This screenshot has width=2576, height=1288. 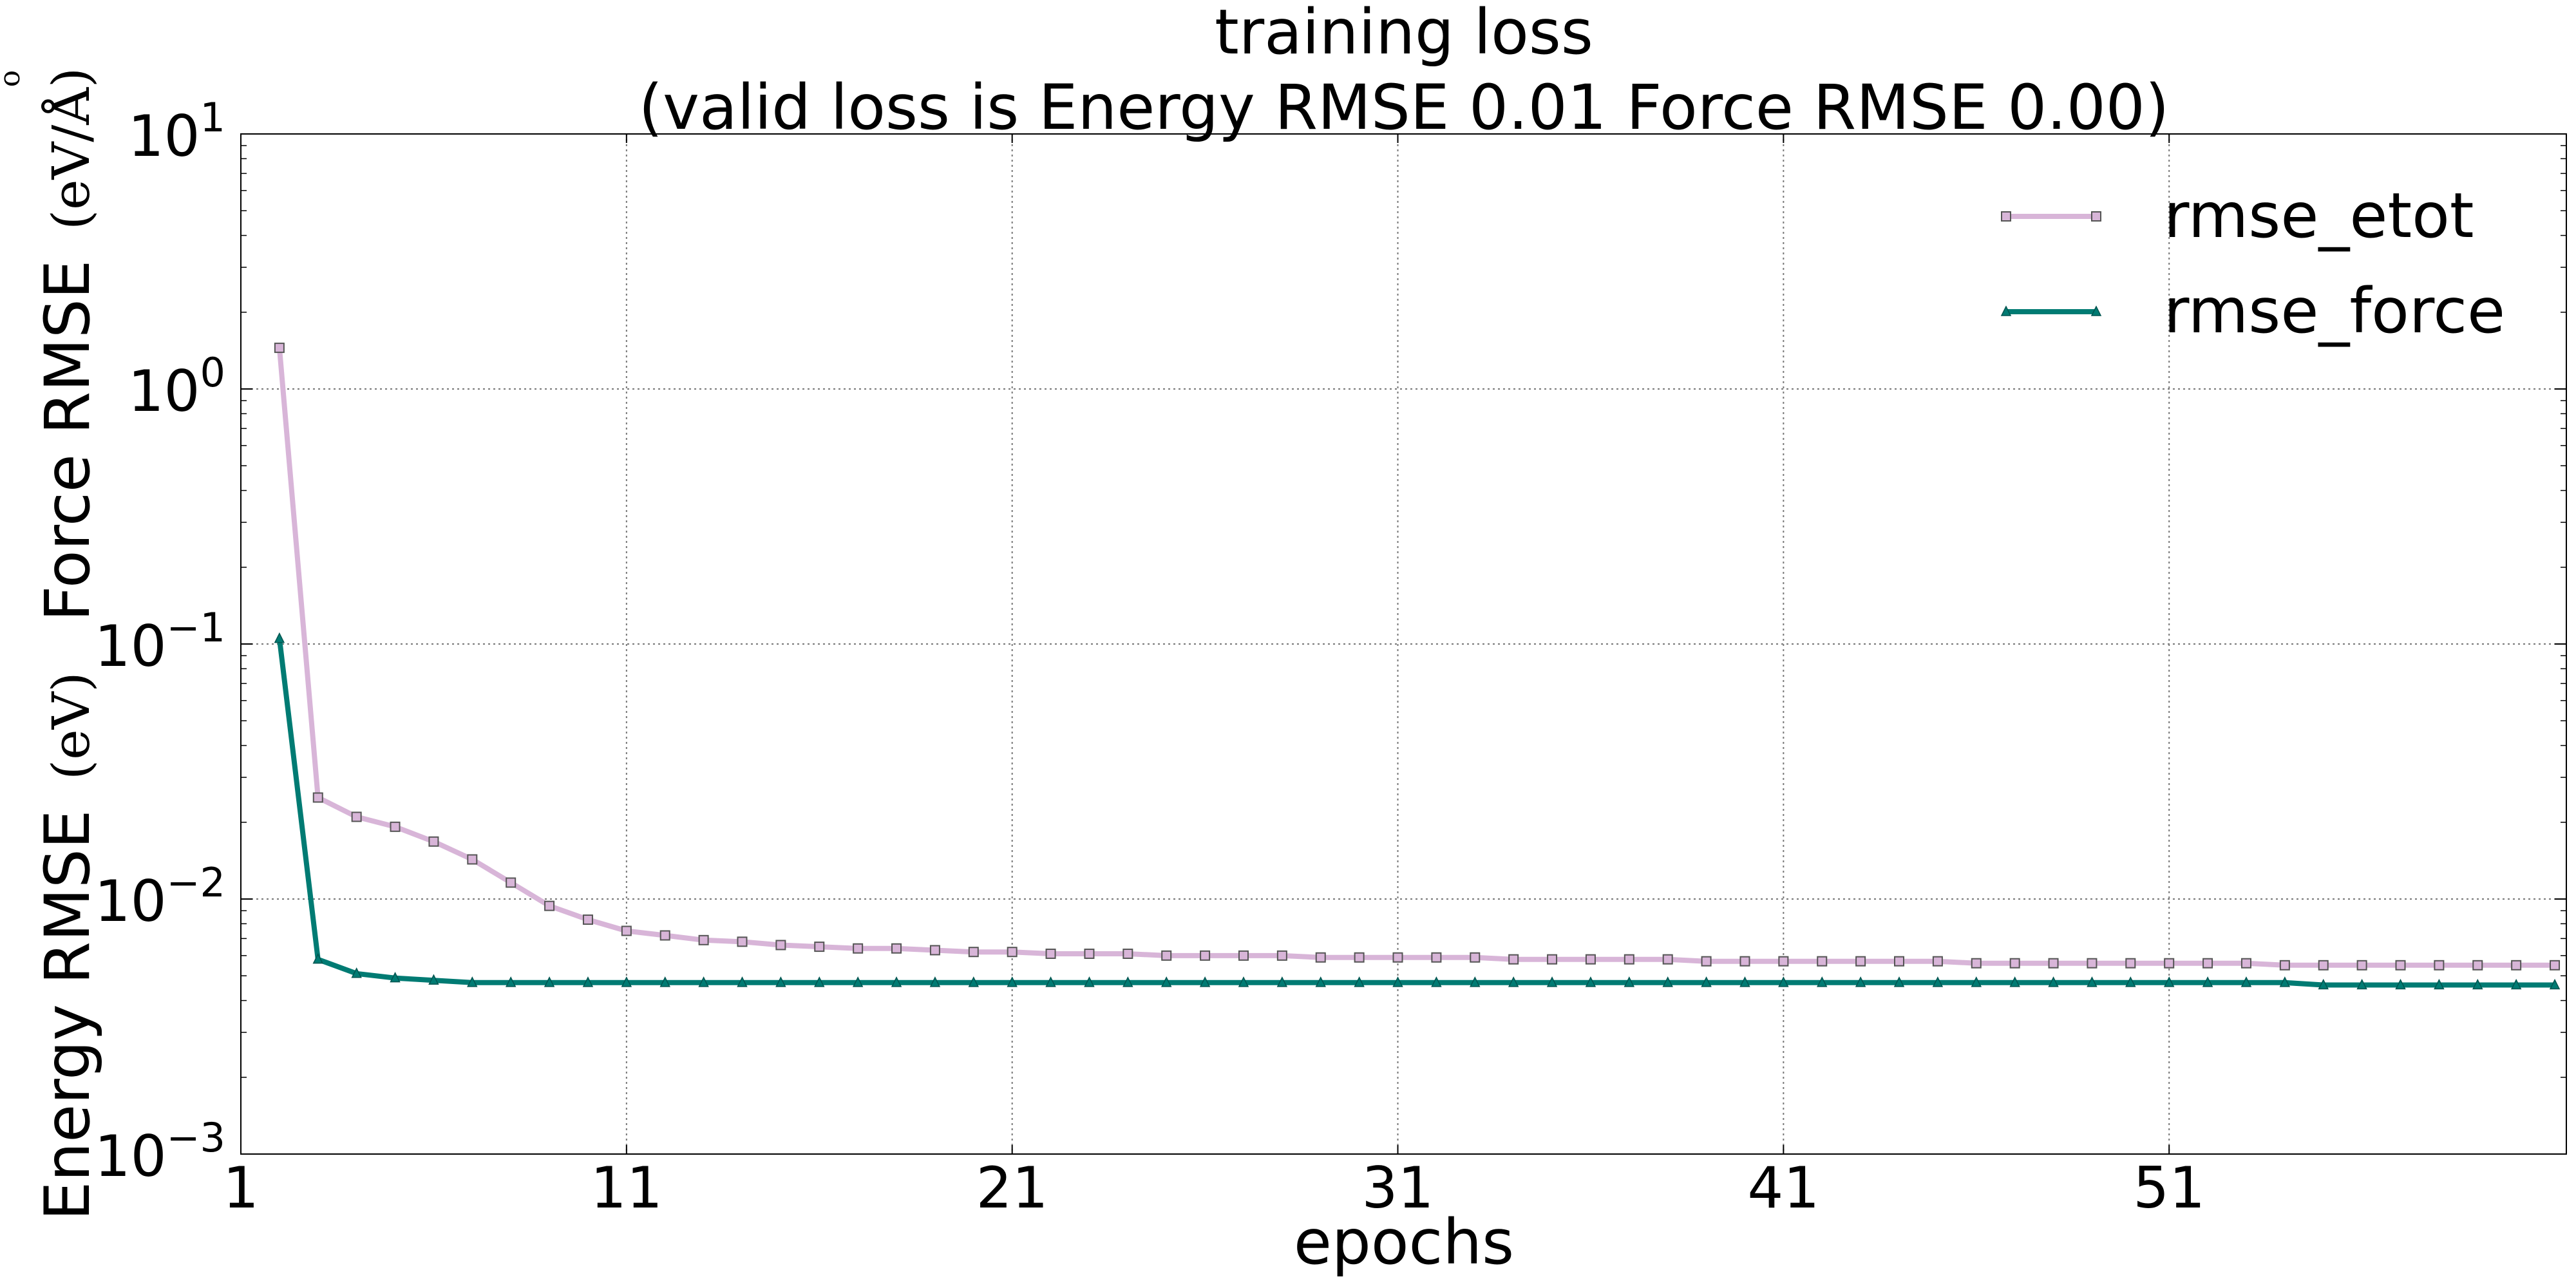 What do you see at coordinates (68, 644) in the screenshot?
I see `svg-text:Energy RMSE (eV) F: Energy RMSE (eV) Force RMSE (eV/Å)` at bounding box center [68, 644].